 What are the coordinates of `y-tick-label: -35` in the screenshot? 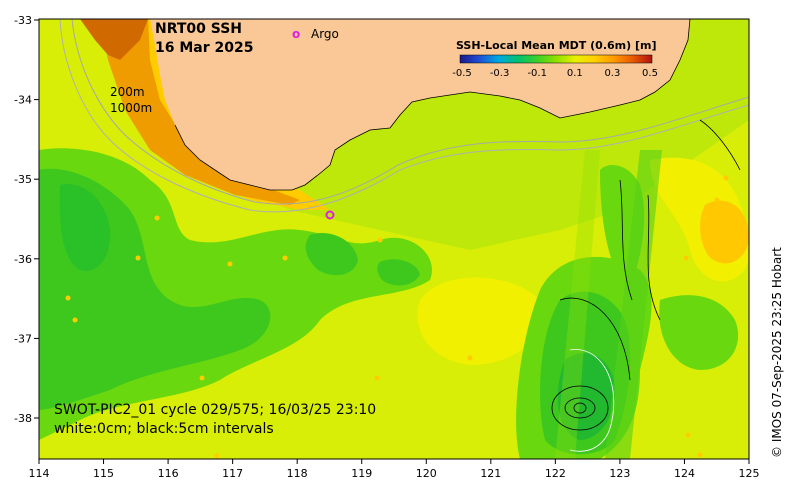 It's located at (23, 179).